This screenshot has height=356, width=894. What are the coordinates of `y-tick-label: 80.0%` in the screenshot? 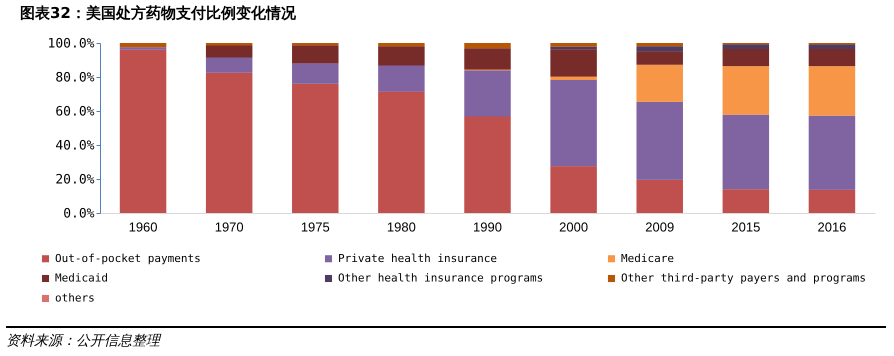 It's located at (75, 78).